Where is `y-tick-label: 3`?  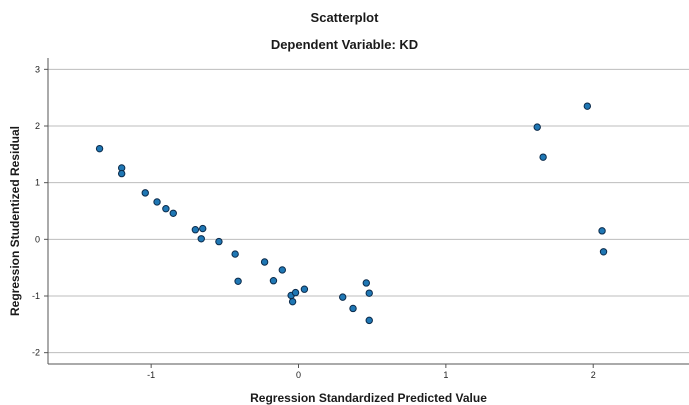 y-tick-label: 3 is located at coordinates (37, 69).